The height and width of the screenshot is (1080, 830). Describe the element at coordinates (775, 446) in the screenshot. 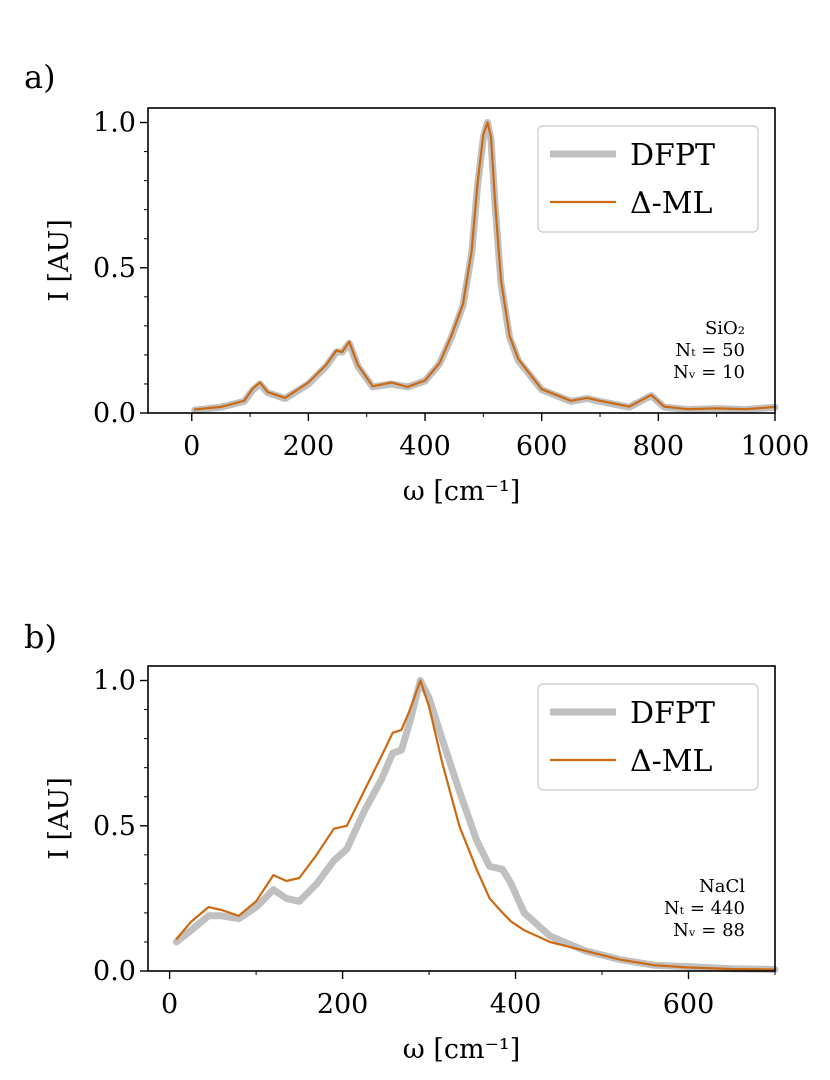

I see `x-tick-label: 1000` at that location.